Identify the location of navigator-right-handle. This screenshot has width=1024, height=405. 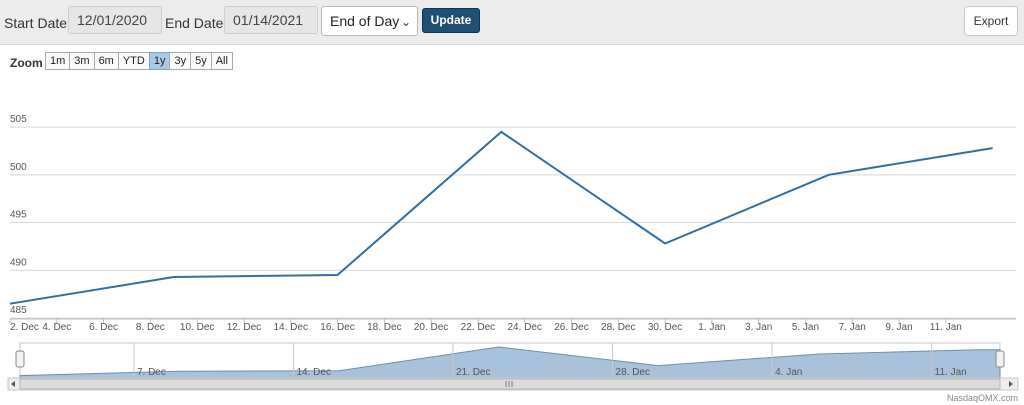
(1000, 359).